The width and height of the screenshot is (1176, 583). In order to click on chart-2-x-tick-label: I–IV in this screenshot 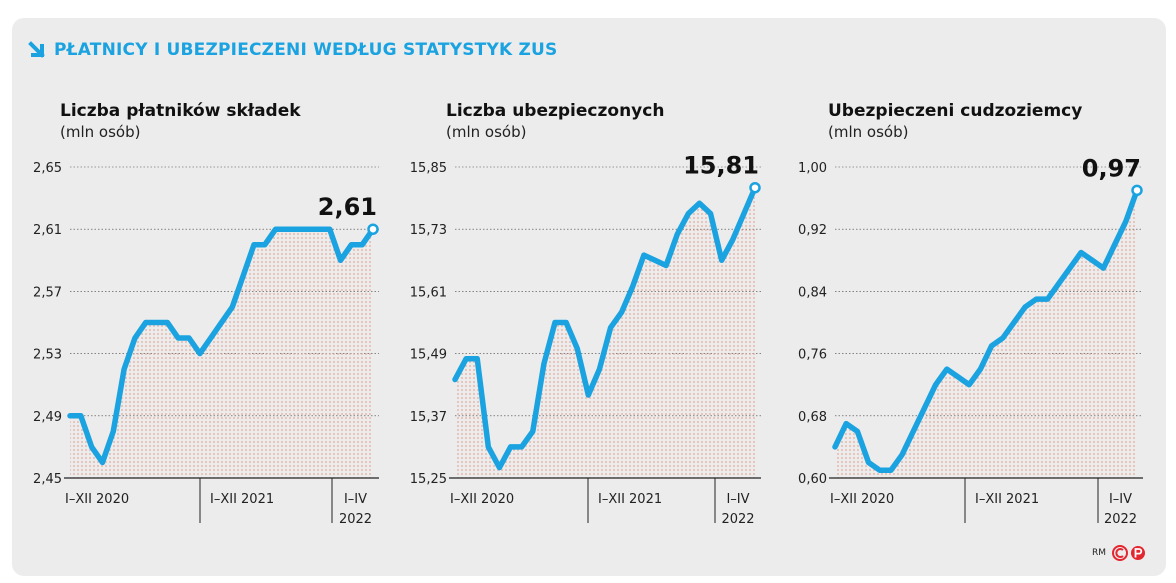, I will do `click(737, 499)`.